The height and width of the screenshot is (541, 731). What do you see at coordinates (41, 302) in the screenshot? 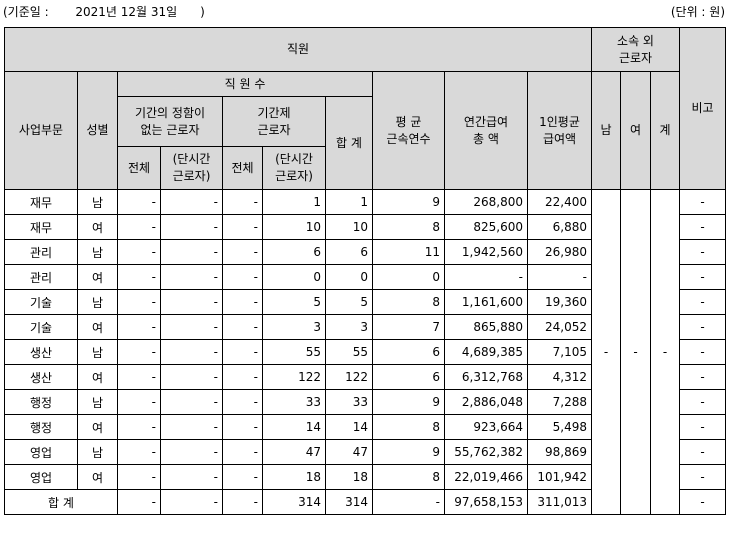
I see `row-division: 기술` at bounding box center [41, 302].